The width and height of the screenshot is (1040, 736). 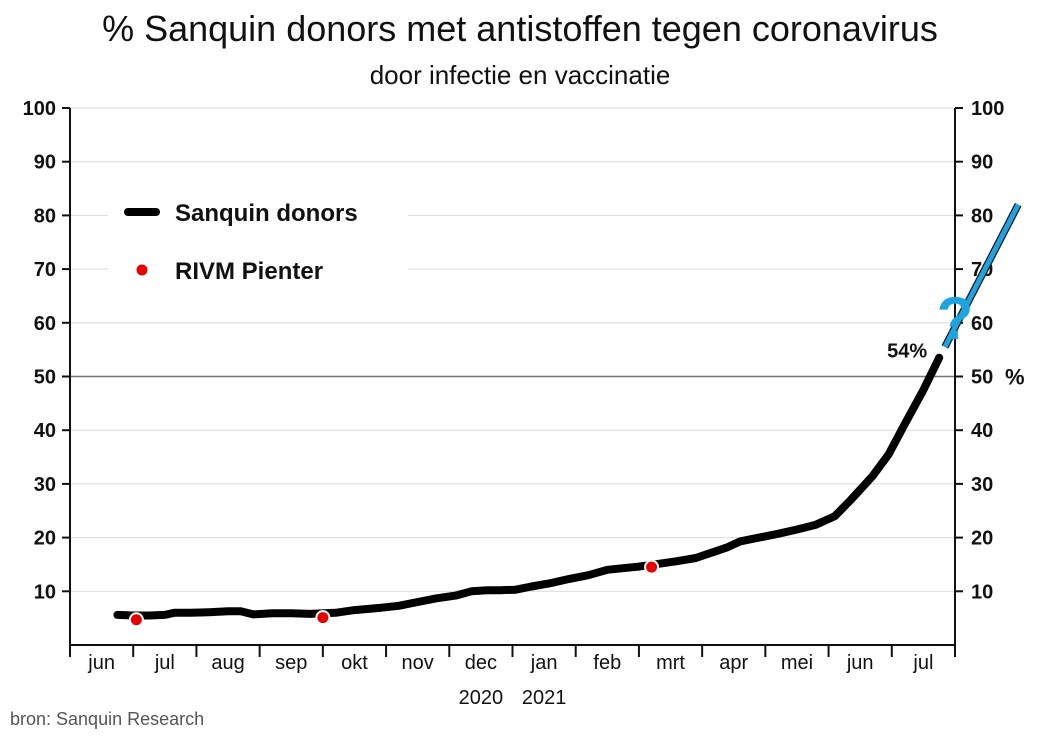 What do you see at coordinates (418, 663) in the screenshot?
I see `x-tick-label: nov` at bounding box center [418, 663].